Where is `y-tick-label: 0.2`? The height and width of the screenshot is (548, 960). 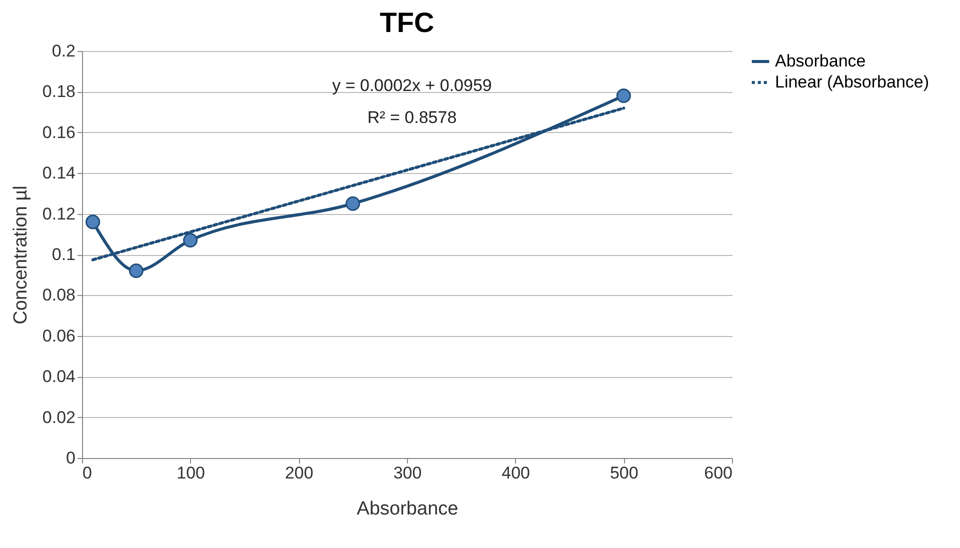
y-tick-label: 0.2 is located at coordinates (64, 51).